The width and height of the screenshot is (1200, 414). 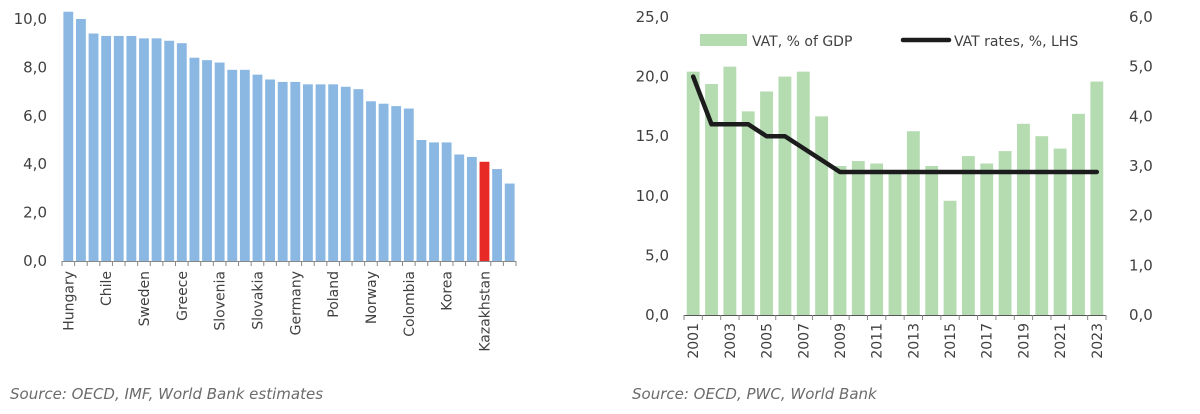 I want to click on left-axis-tick-label: 0,0, so click(x=657, y=315).